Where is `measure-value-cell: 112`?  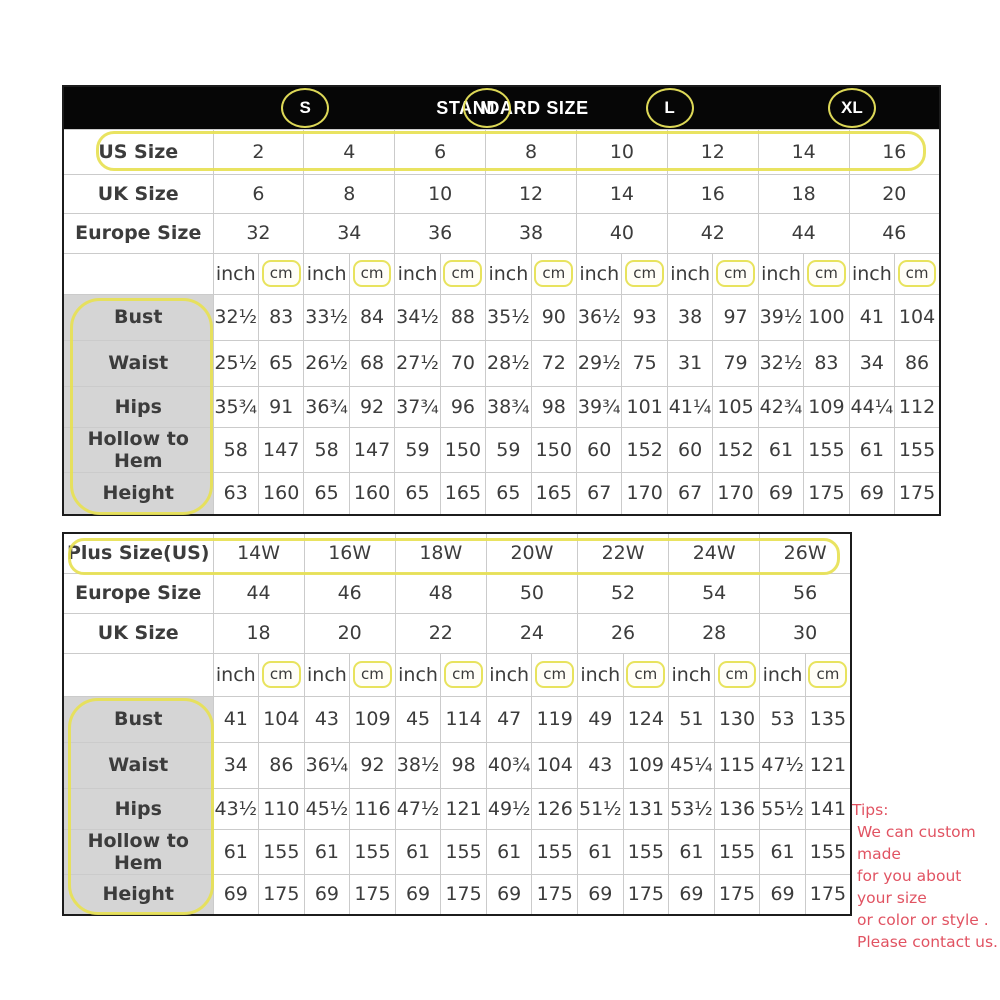
measure-value-cell: 112 is located at coordinates (917, 406).